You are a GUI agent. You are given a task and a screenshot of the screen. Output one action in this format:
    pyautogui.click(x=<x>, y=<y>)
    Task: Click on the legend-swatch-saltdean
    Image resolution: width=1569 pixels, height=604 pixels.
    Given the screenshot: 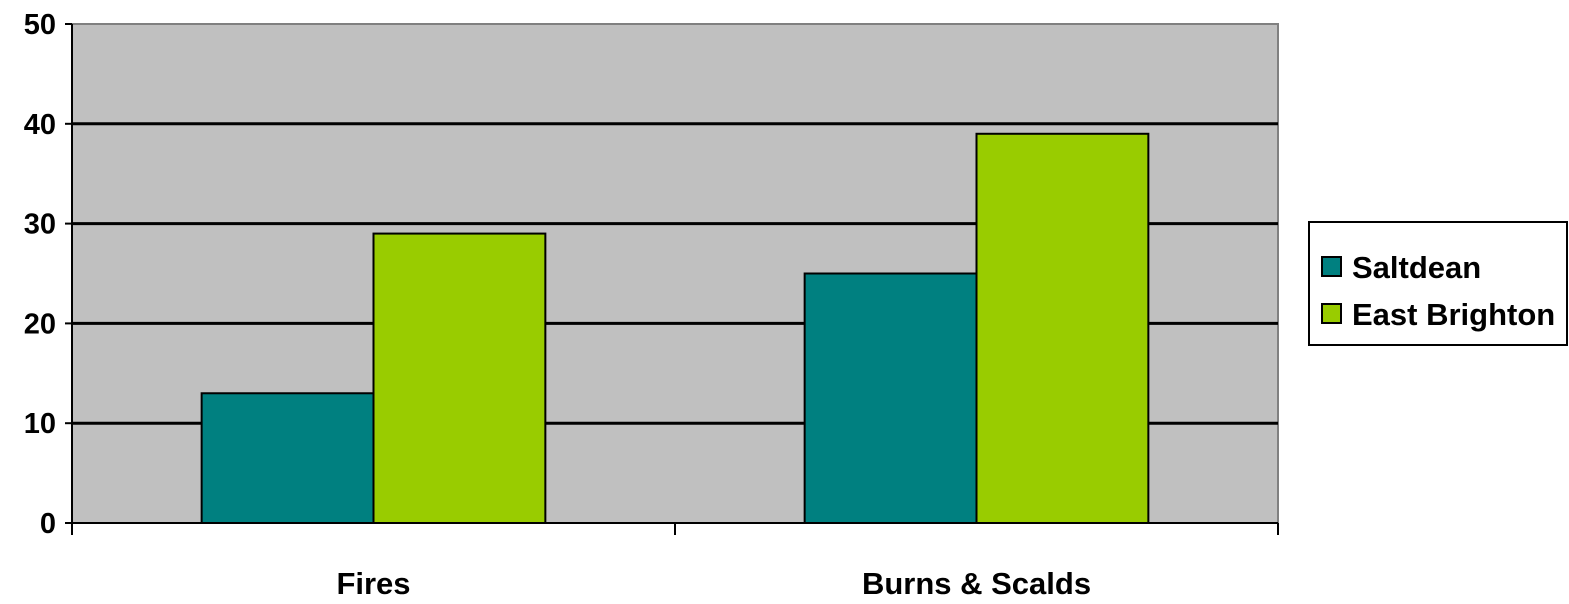 What is the action you would take?
    pyautogui.click(x=1331, y=266)
    